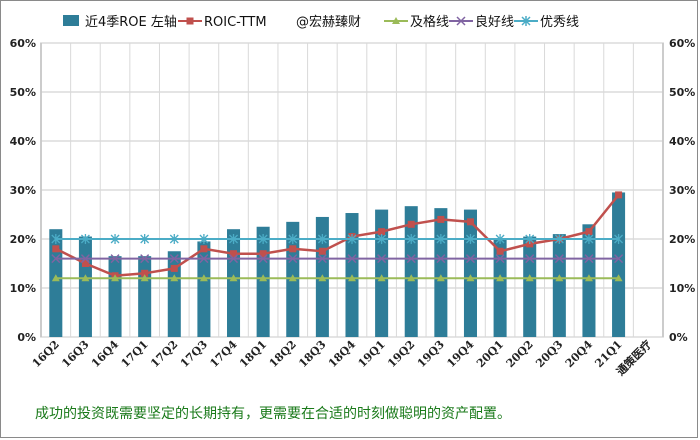  Describe the element at coordinates (431, 354) in the screenshot. I see `x-tick-label: 19Q3` at that location.